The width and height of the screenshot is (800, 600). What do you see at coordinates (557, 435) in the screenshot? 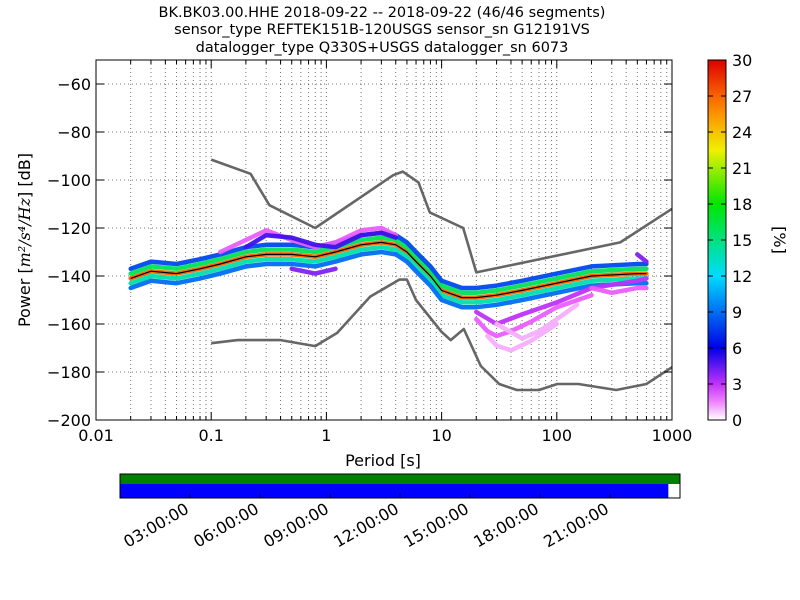
I see `x-tick-label: 100` at bounding box center [557, 435].